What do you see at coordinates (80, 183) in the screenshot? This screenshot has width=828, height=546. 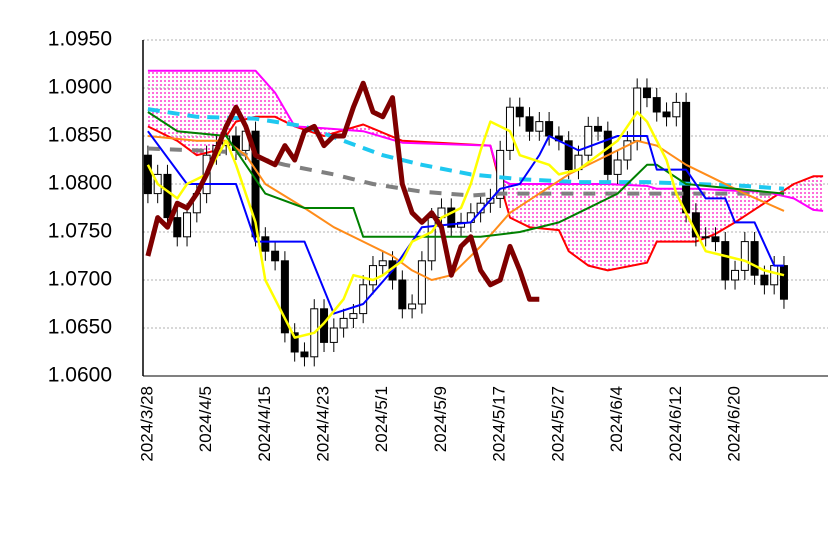 I see `y-tick-label: 1.0800` at bounding box center [80, 183].